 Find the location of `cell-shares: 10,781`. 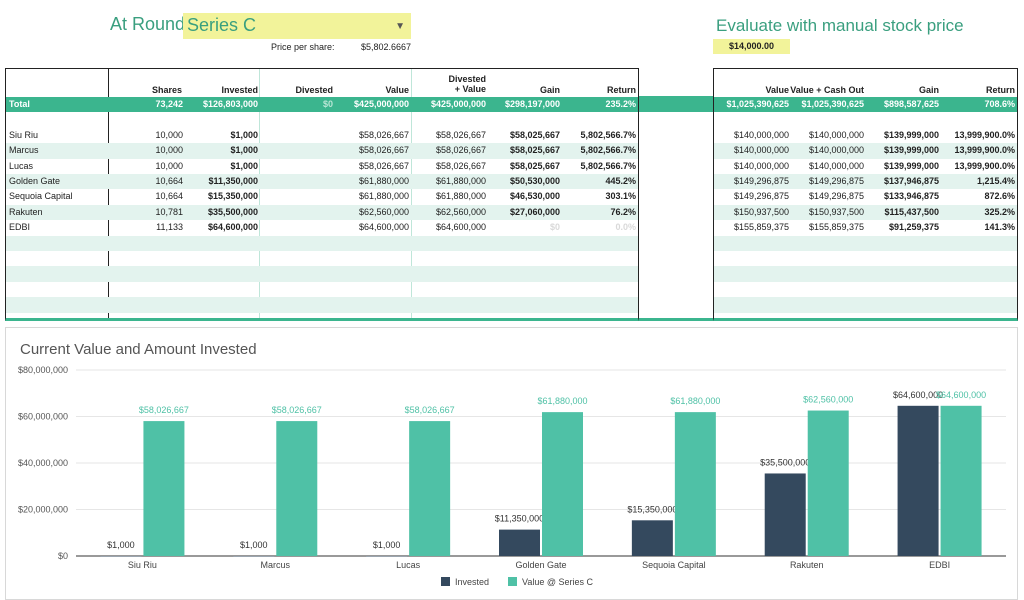

cell-shares: 10,781 is located at coordinates (169, 211).